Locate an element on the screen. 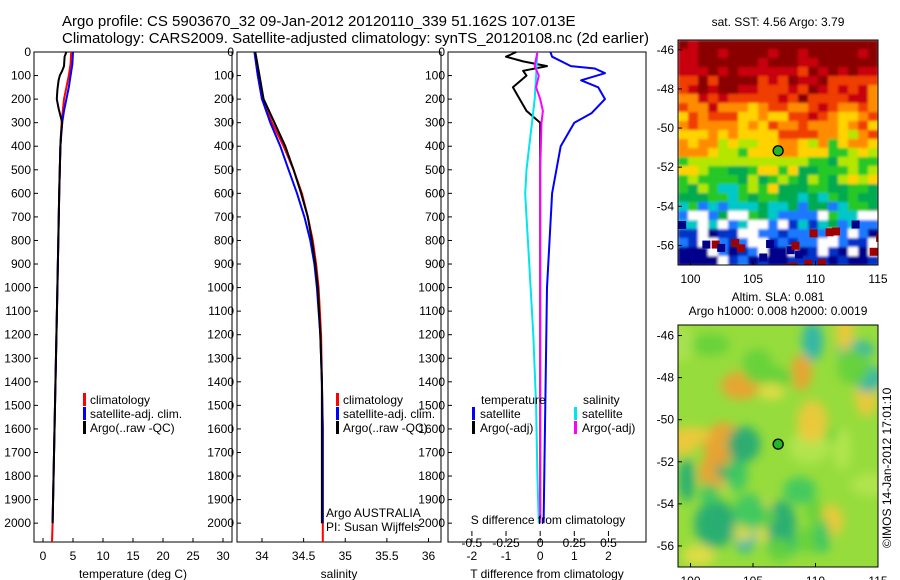 The image size is (900, 580). salinity-series is located at coordinates (288, 296).